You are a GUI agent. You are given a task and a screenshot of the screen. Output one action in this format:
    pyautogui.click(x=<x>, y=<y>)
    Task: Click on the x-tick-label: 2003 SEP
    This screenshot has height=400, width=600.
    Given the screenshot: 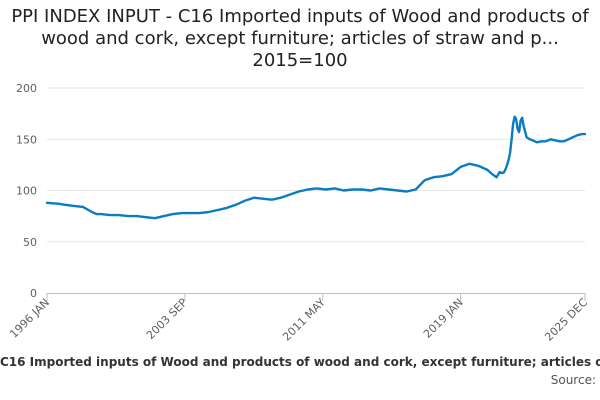 What is the action you would take?
    pyautogui.click(x=167, y=319)
    